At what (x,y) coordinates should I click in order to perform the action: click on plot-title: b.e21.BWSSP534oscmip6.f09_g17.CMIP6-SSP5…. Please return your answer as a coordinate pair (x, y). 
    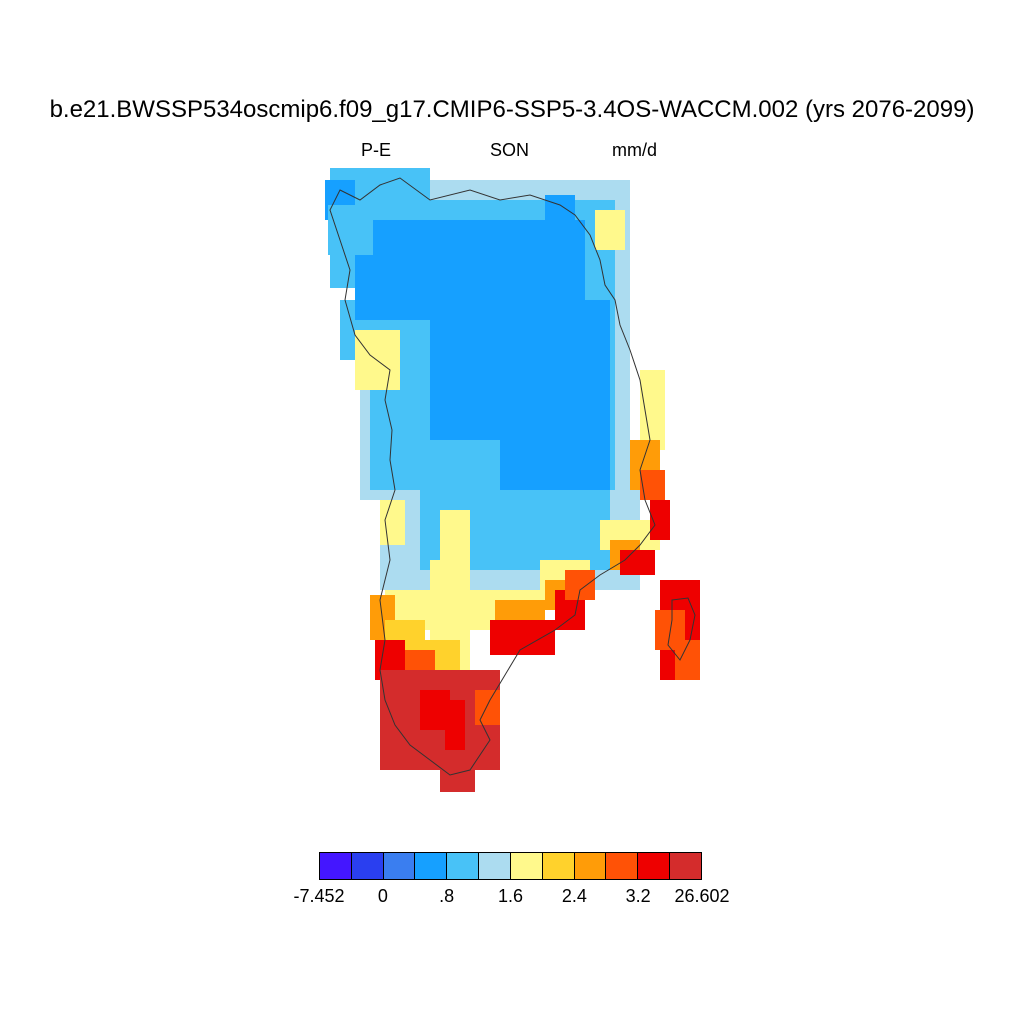
    Looking at the image, I should click on (512, 109).